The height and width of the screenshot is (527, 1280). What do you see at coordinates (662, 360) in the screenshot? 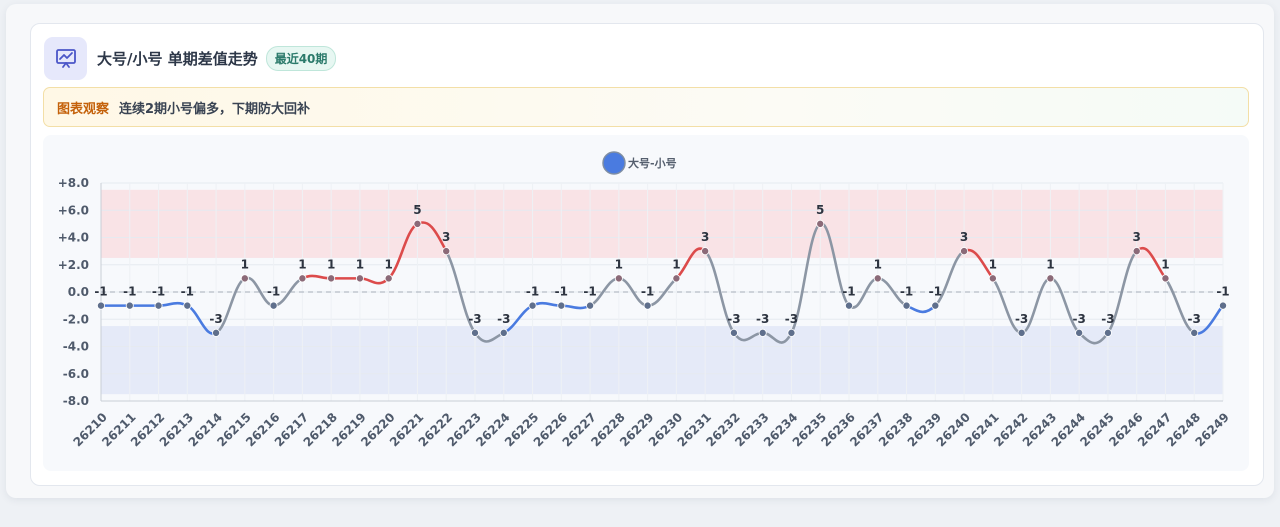
I see `low-band` at bounding box center [662, 360].